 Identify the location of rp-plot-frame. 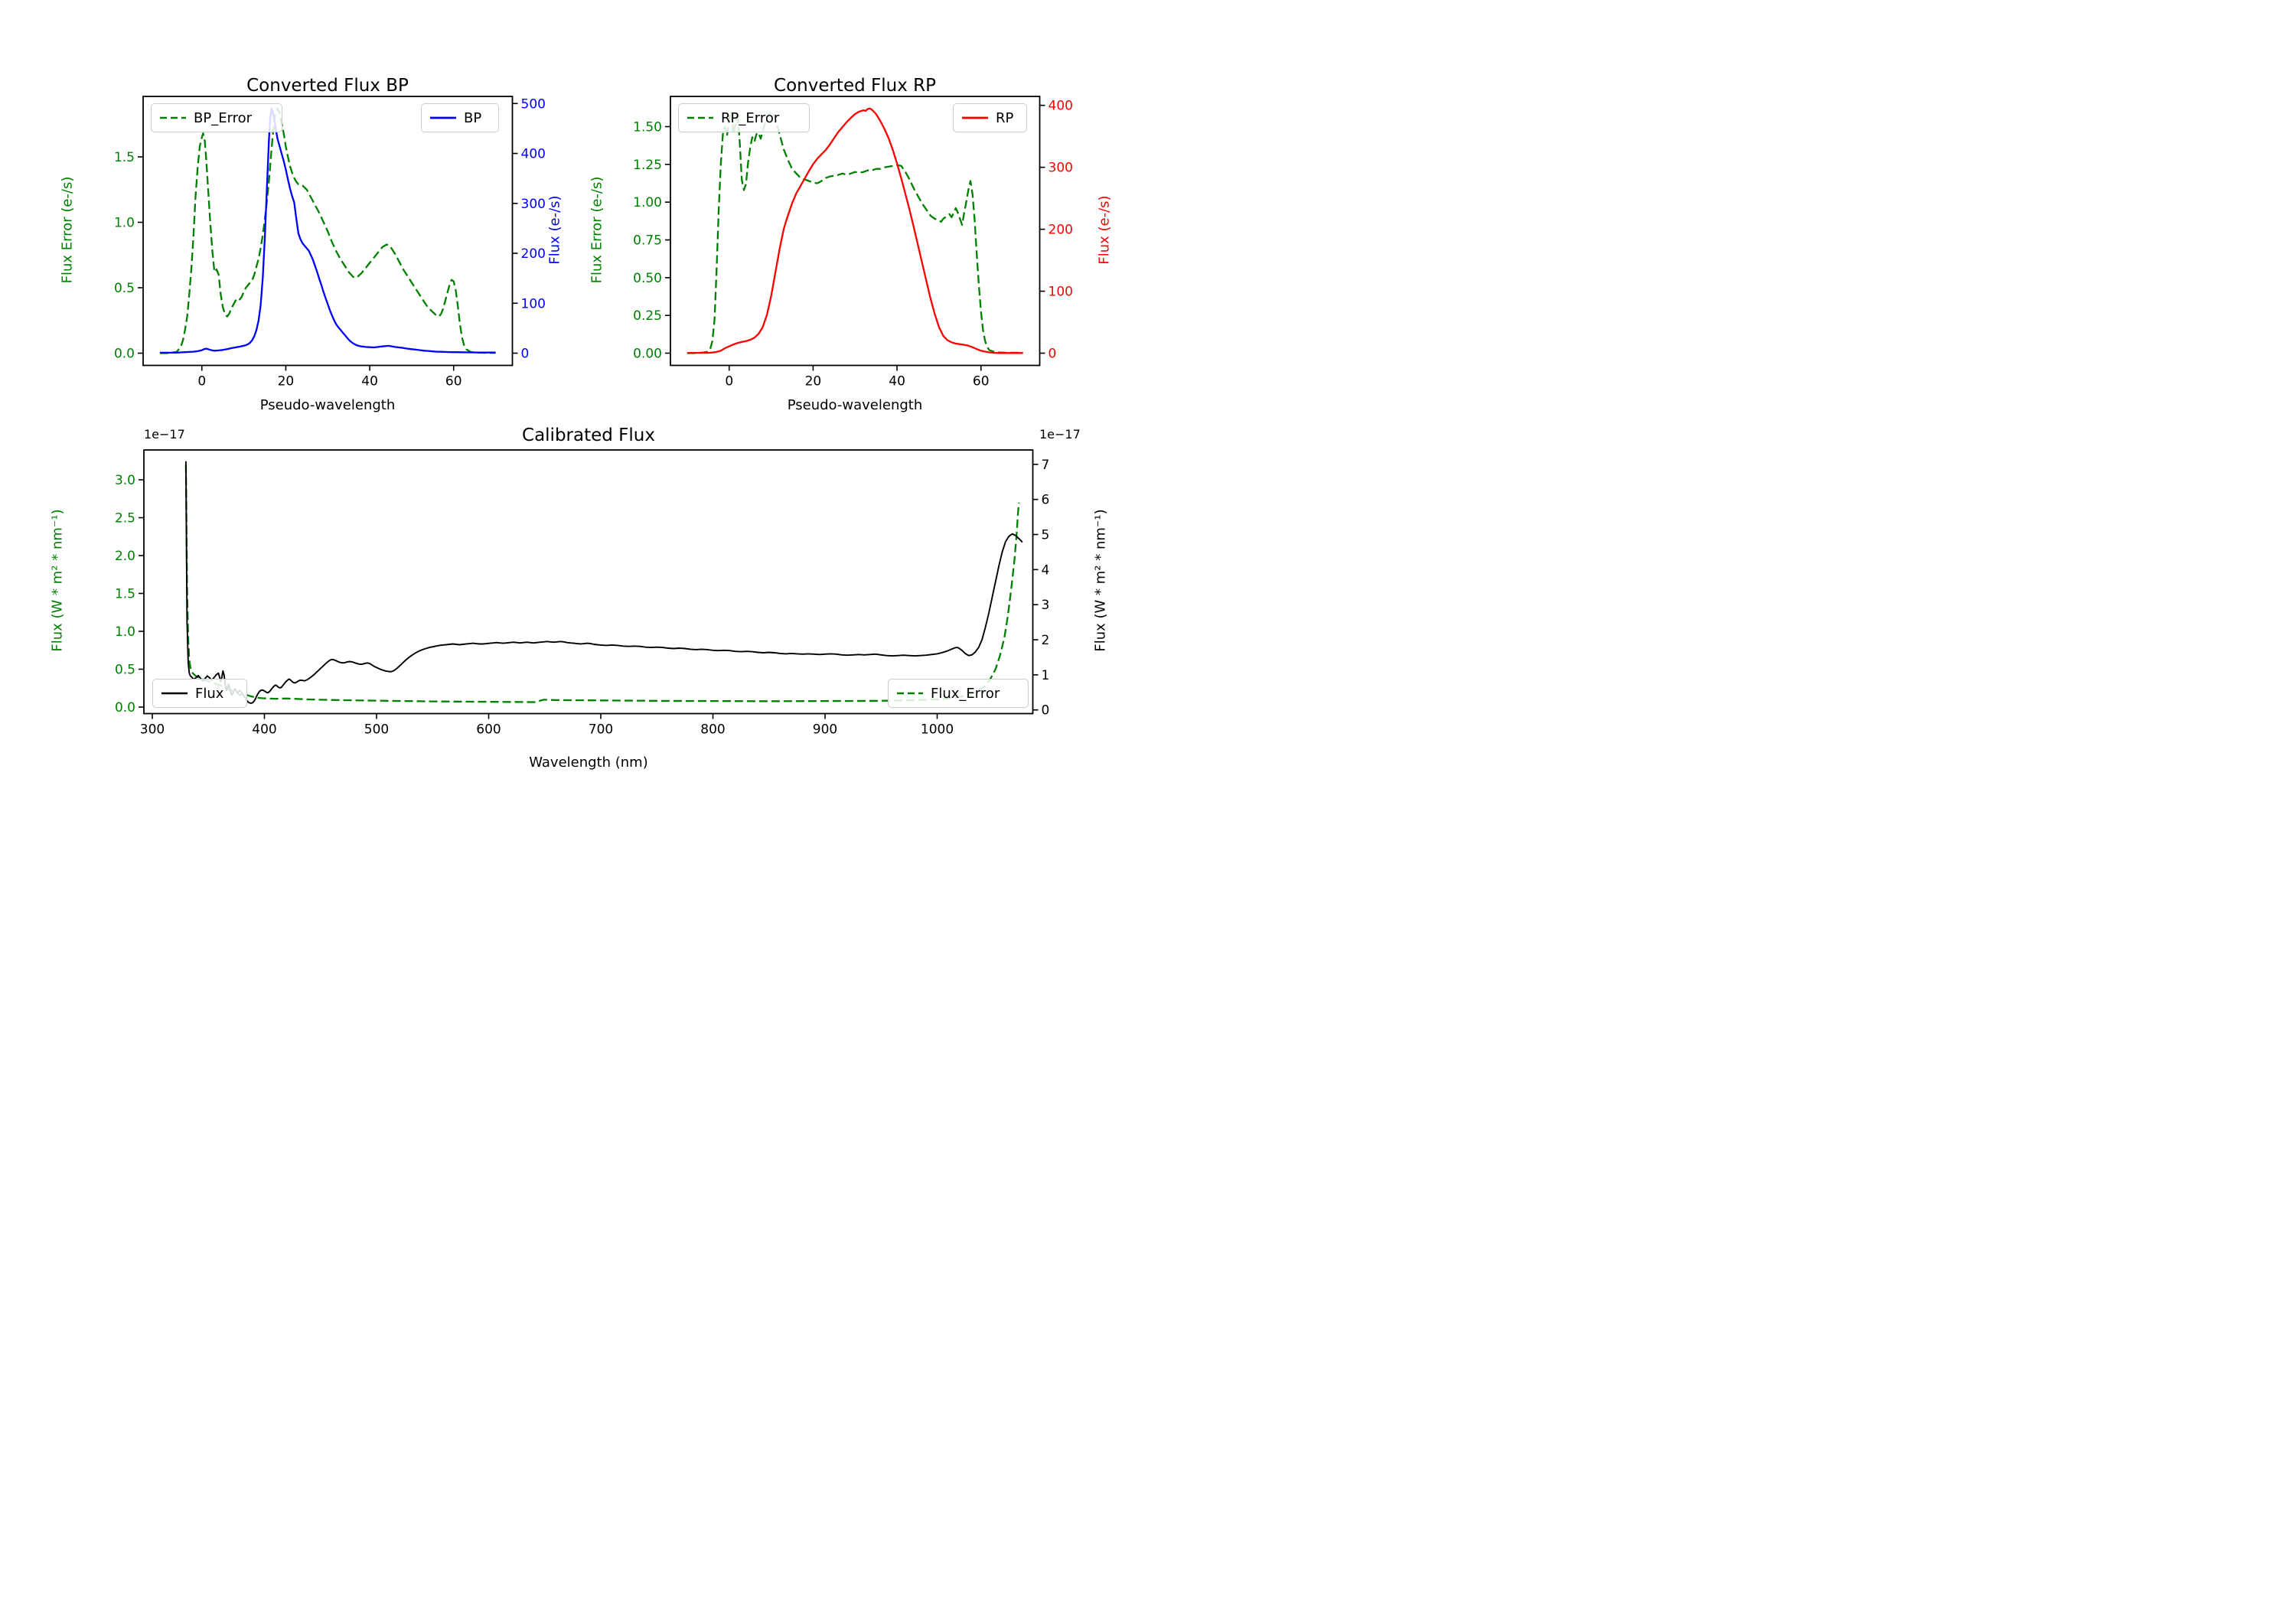
(855, 231).